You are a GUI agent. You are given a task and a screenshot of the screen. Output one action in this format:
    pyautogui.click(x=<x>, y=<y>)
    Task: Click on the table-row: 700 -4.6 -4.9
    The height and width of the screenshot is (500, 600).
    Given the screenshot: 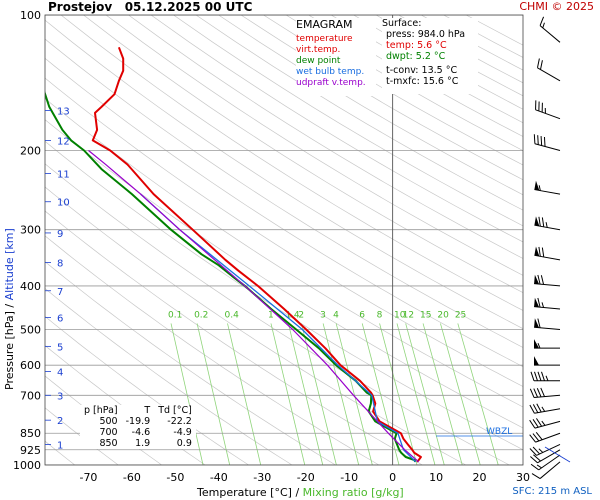 What is the action you would take?
    pyautogui.click(x=138, y=432)
    